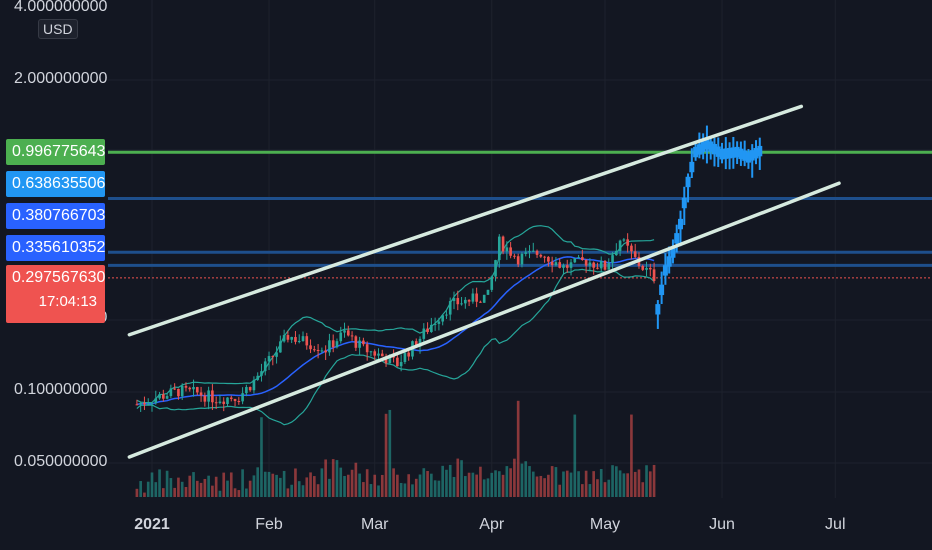  Describe the element at coordinates (61, 461) in the screenshot. I see `y-tick-label: 0.050000000` at that location.